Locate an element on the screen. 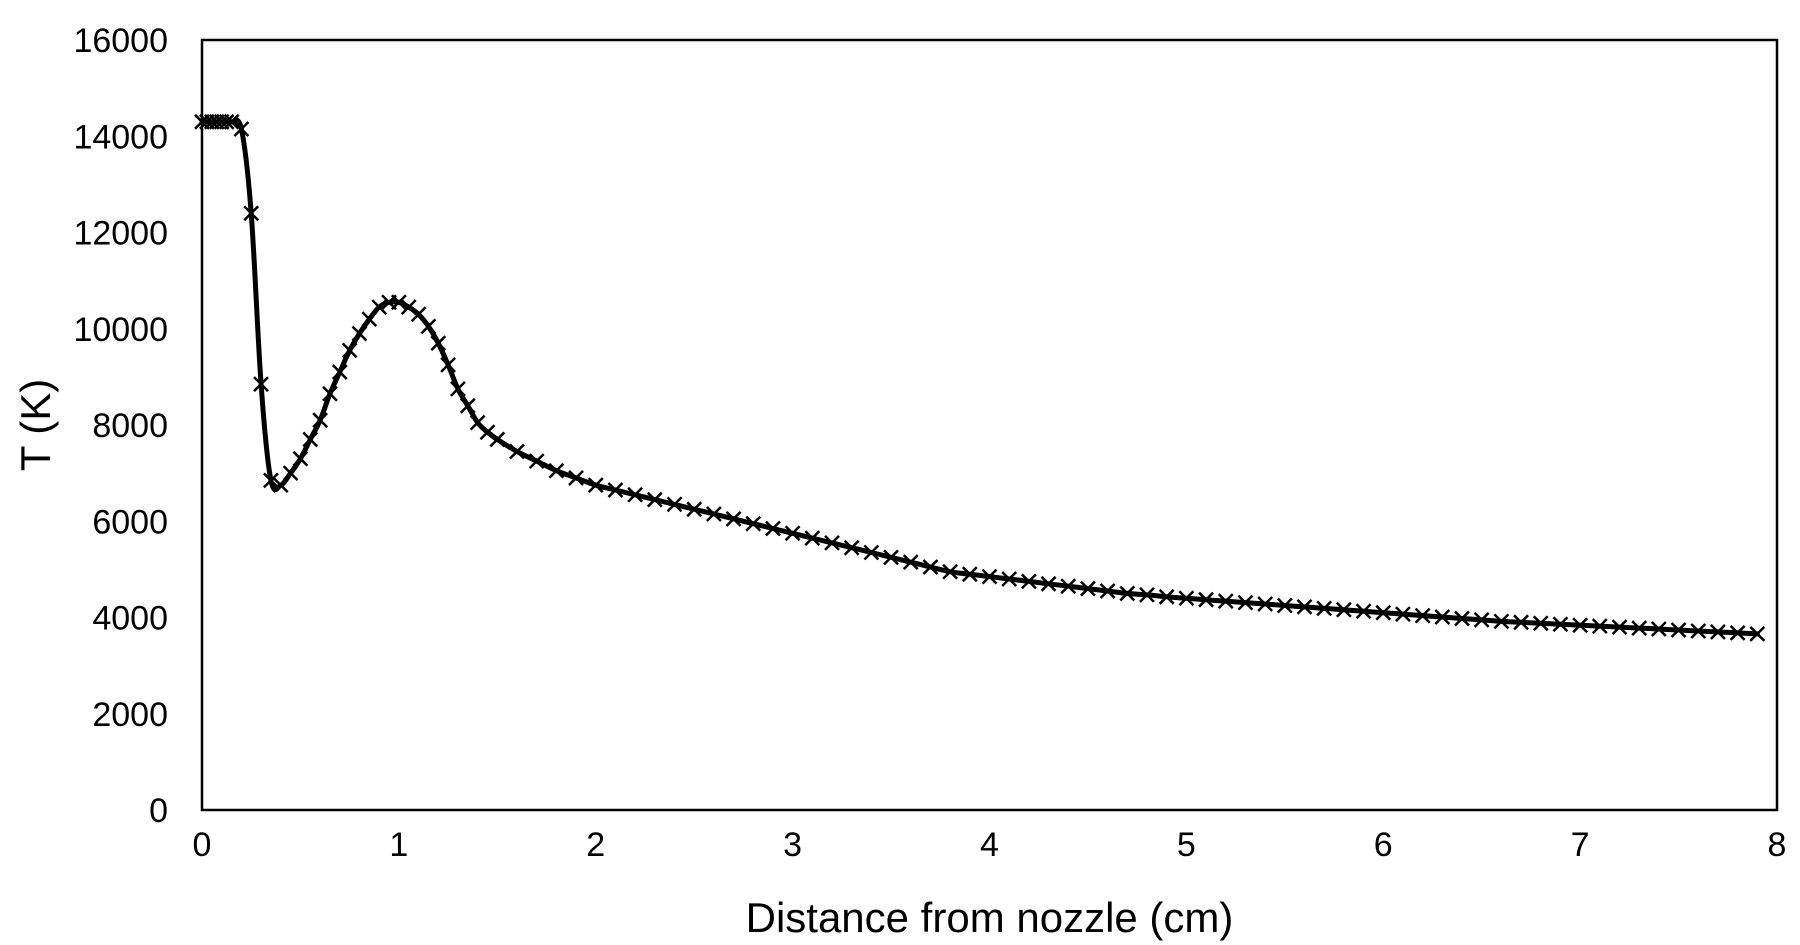 This screenshot has height=945, width=1800. y-axis-tick-labels: 0 2000 4000 6000 8000 10000 12000 14000 16000 is located at coordinates (120, 426).